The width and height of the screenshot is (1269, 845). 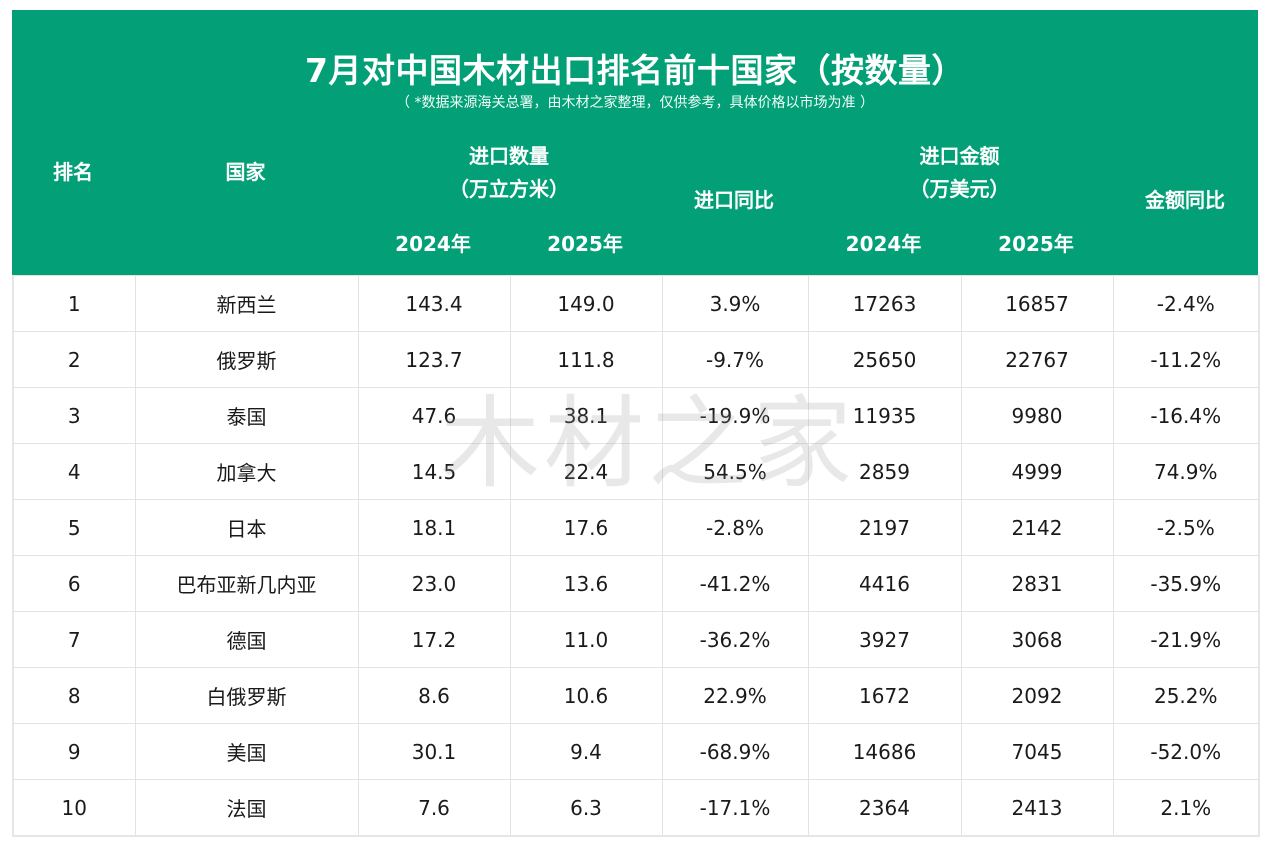 I want to click on page-subtitle: （ *数据来源海关总署，由木材之家整理，仅供参考，具体价格以市场为准 ）, so click(x=635, y=103).